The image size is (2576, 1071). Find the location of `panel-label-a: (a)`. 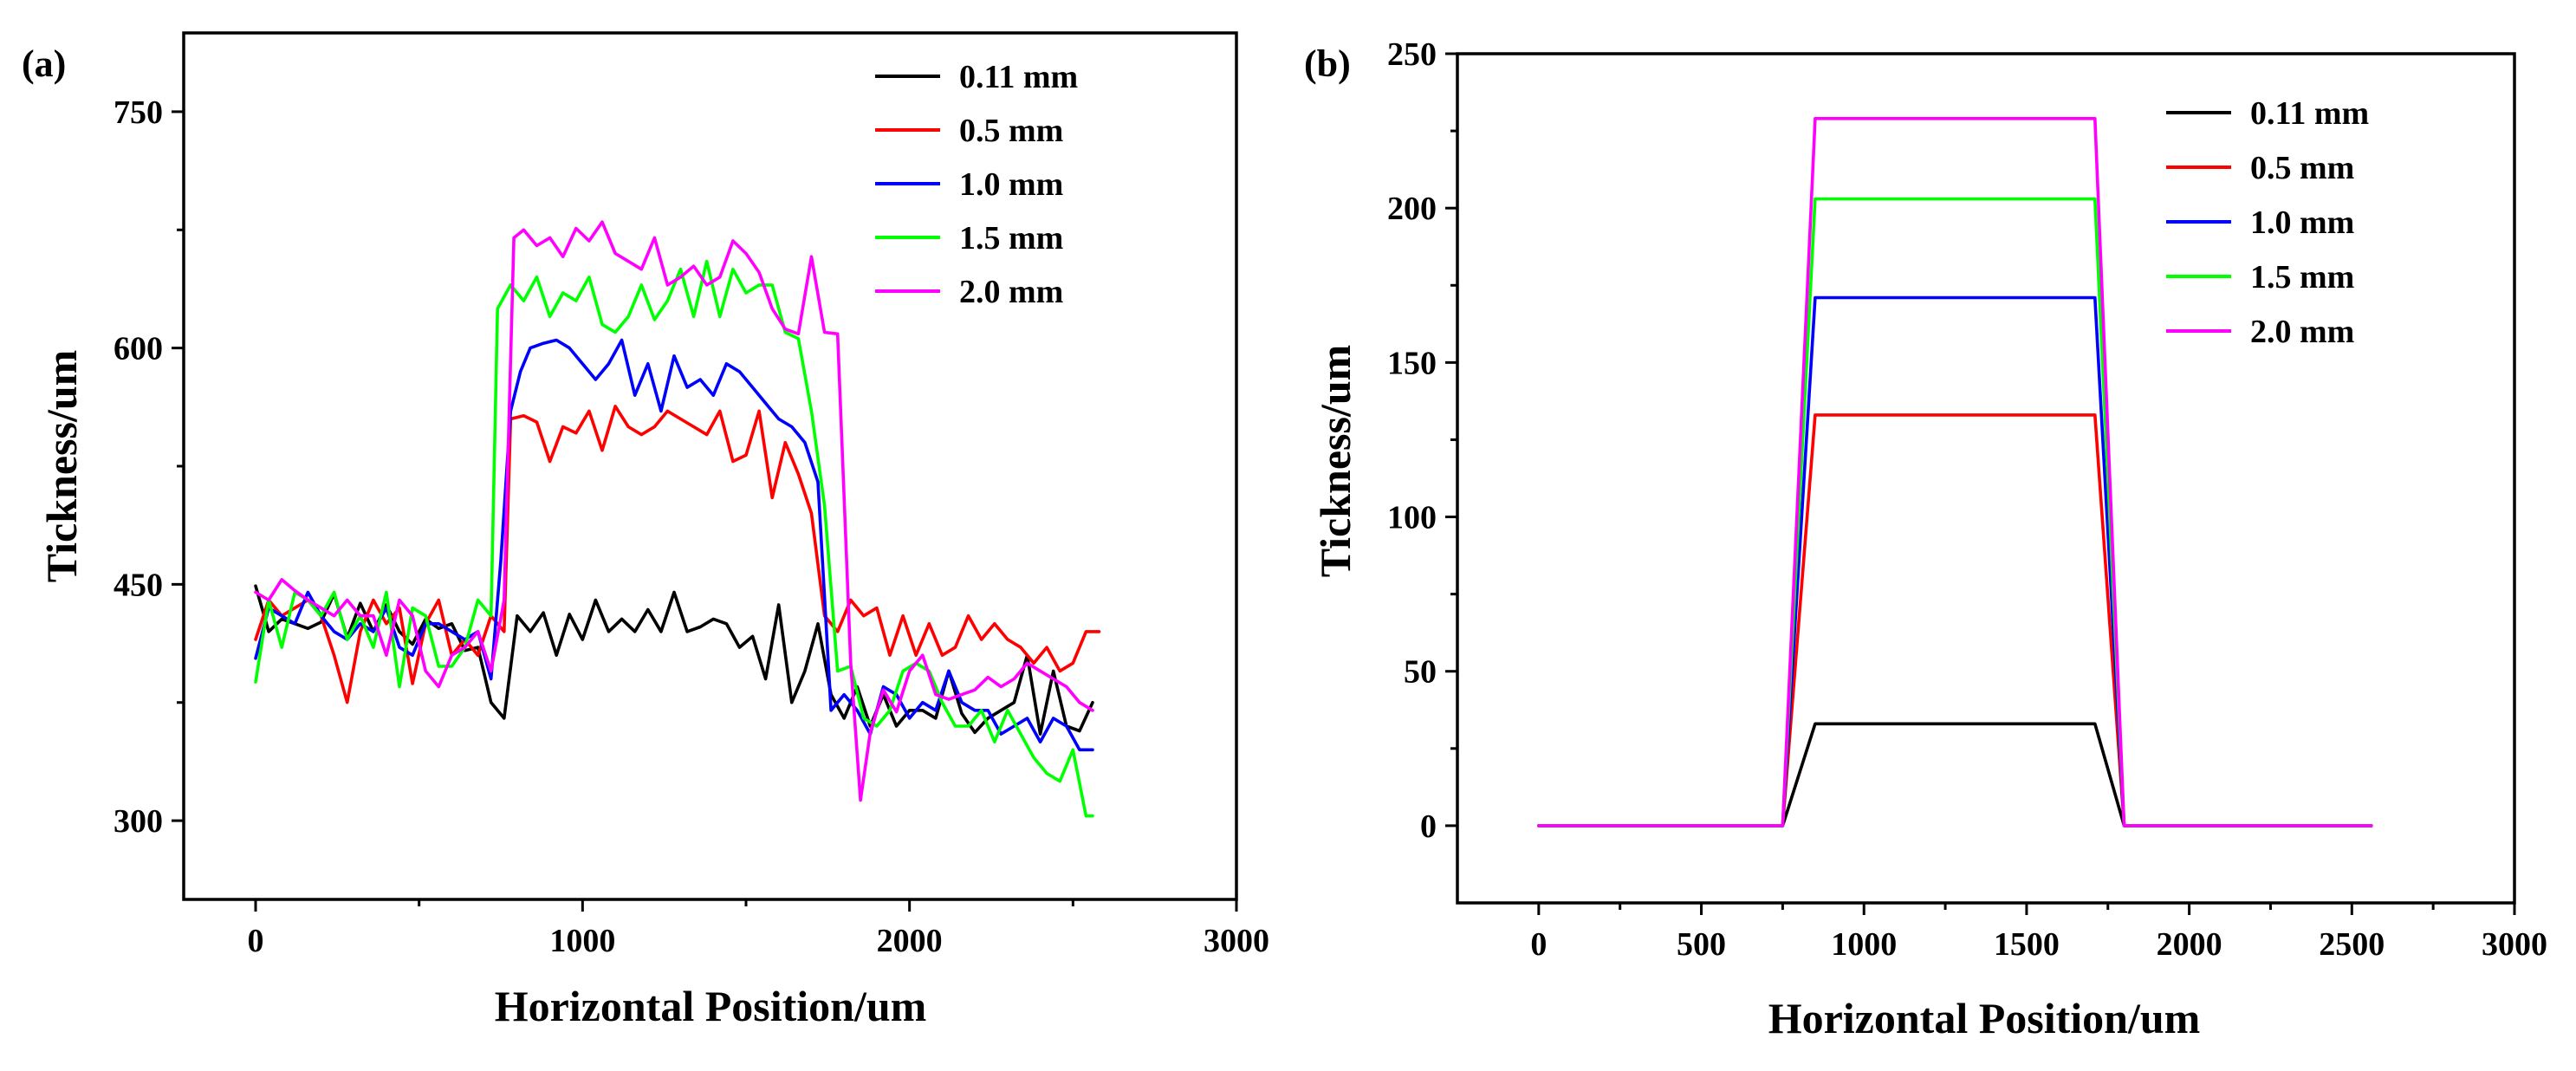

panel-label-a: (a) is located at coordinates (44, 63).